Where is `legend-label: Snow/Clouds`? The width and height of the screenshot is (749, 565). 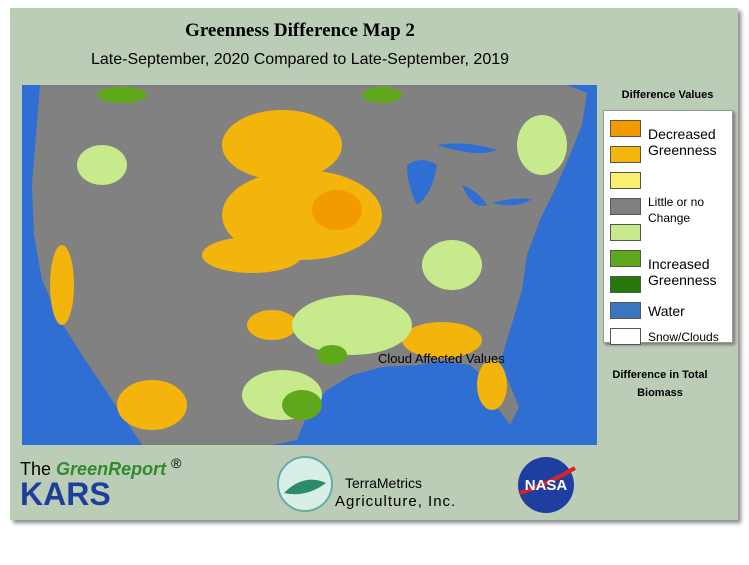 legend-label: Snow/Clouds is located at coordinates (683, 337).